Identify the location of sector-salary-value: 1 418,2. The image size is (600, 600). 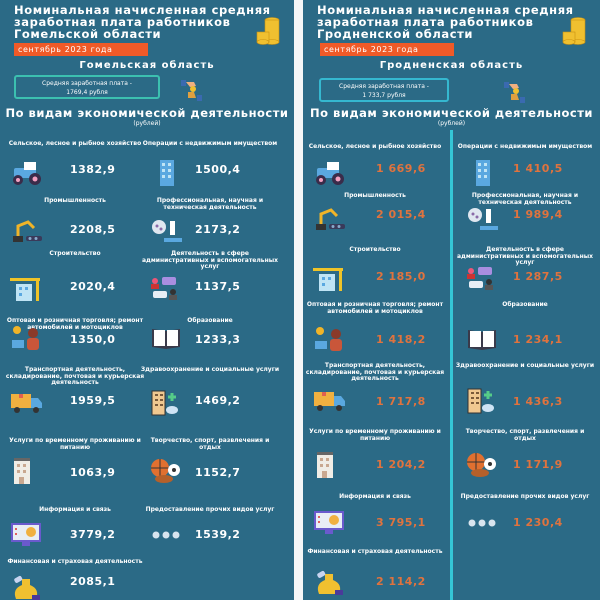
(401, 339).